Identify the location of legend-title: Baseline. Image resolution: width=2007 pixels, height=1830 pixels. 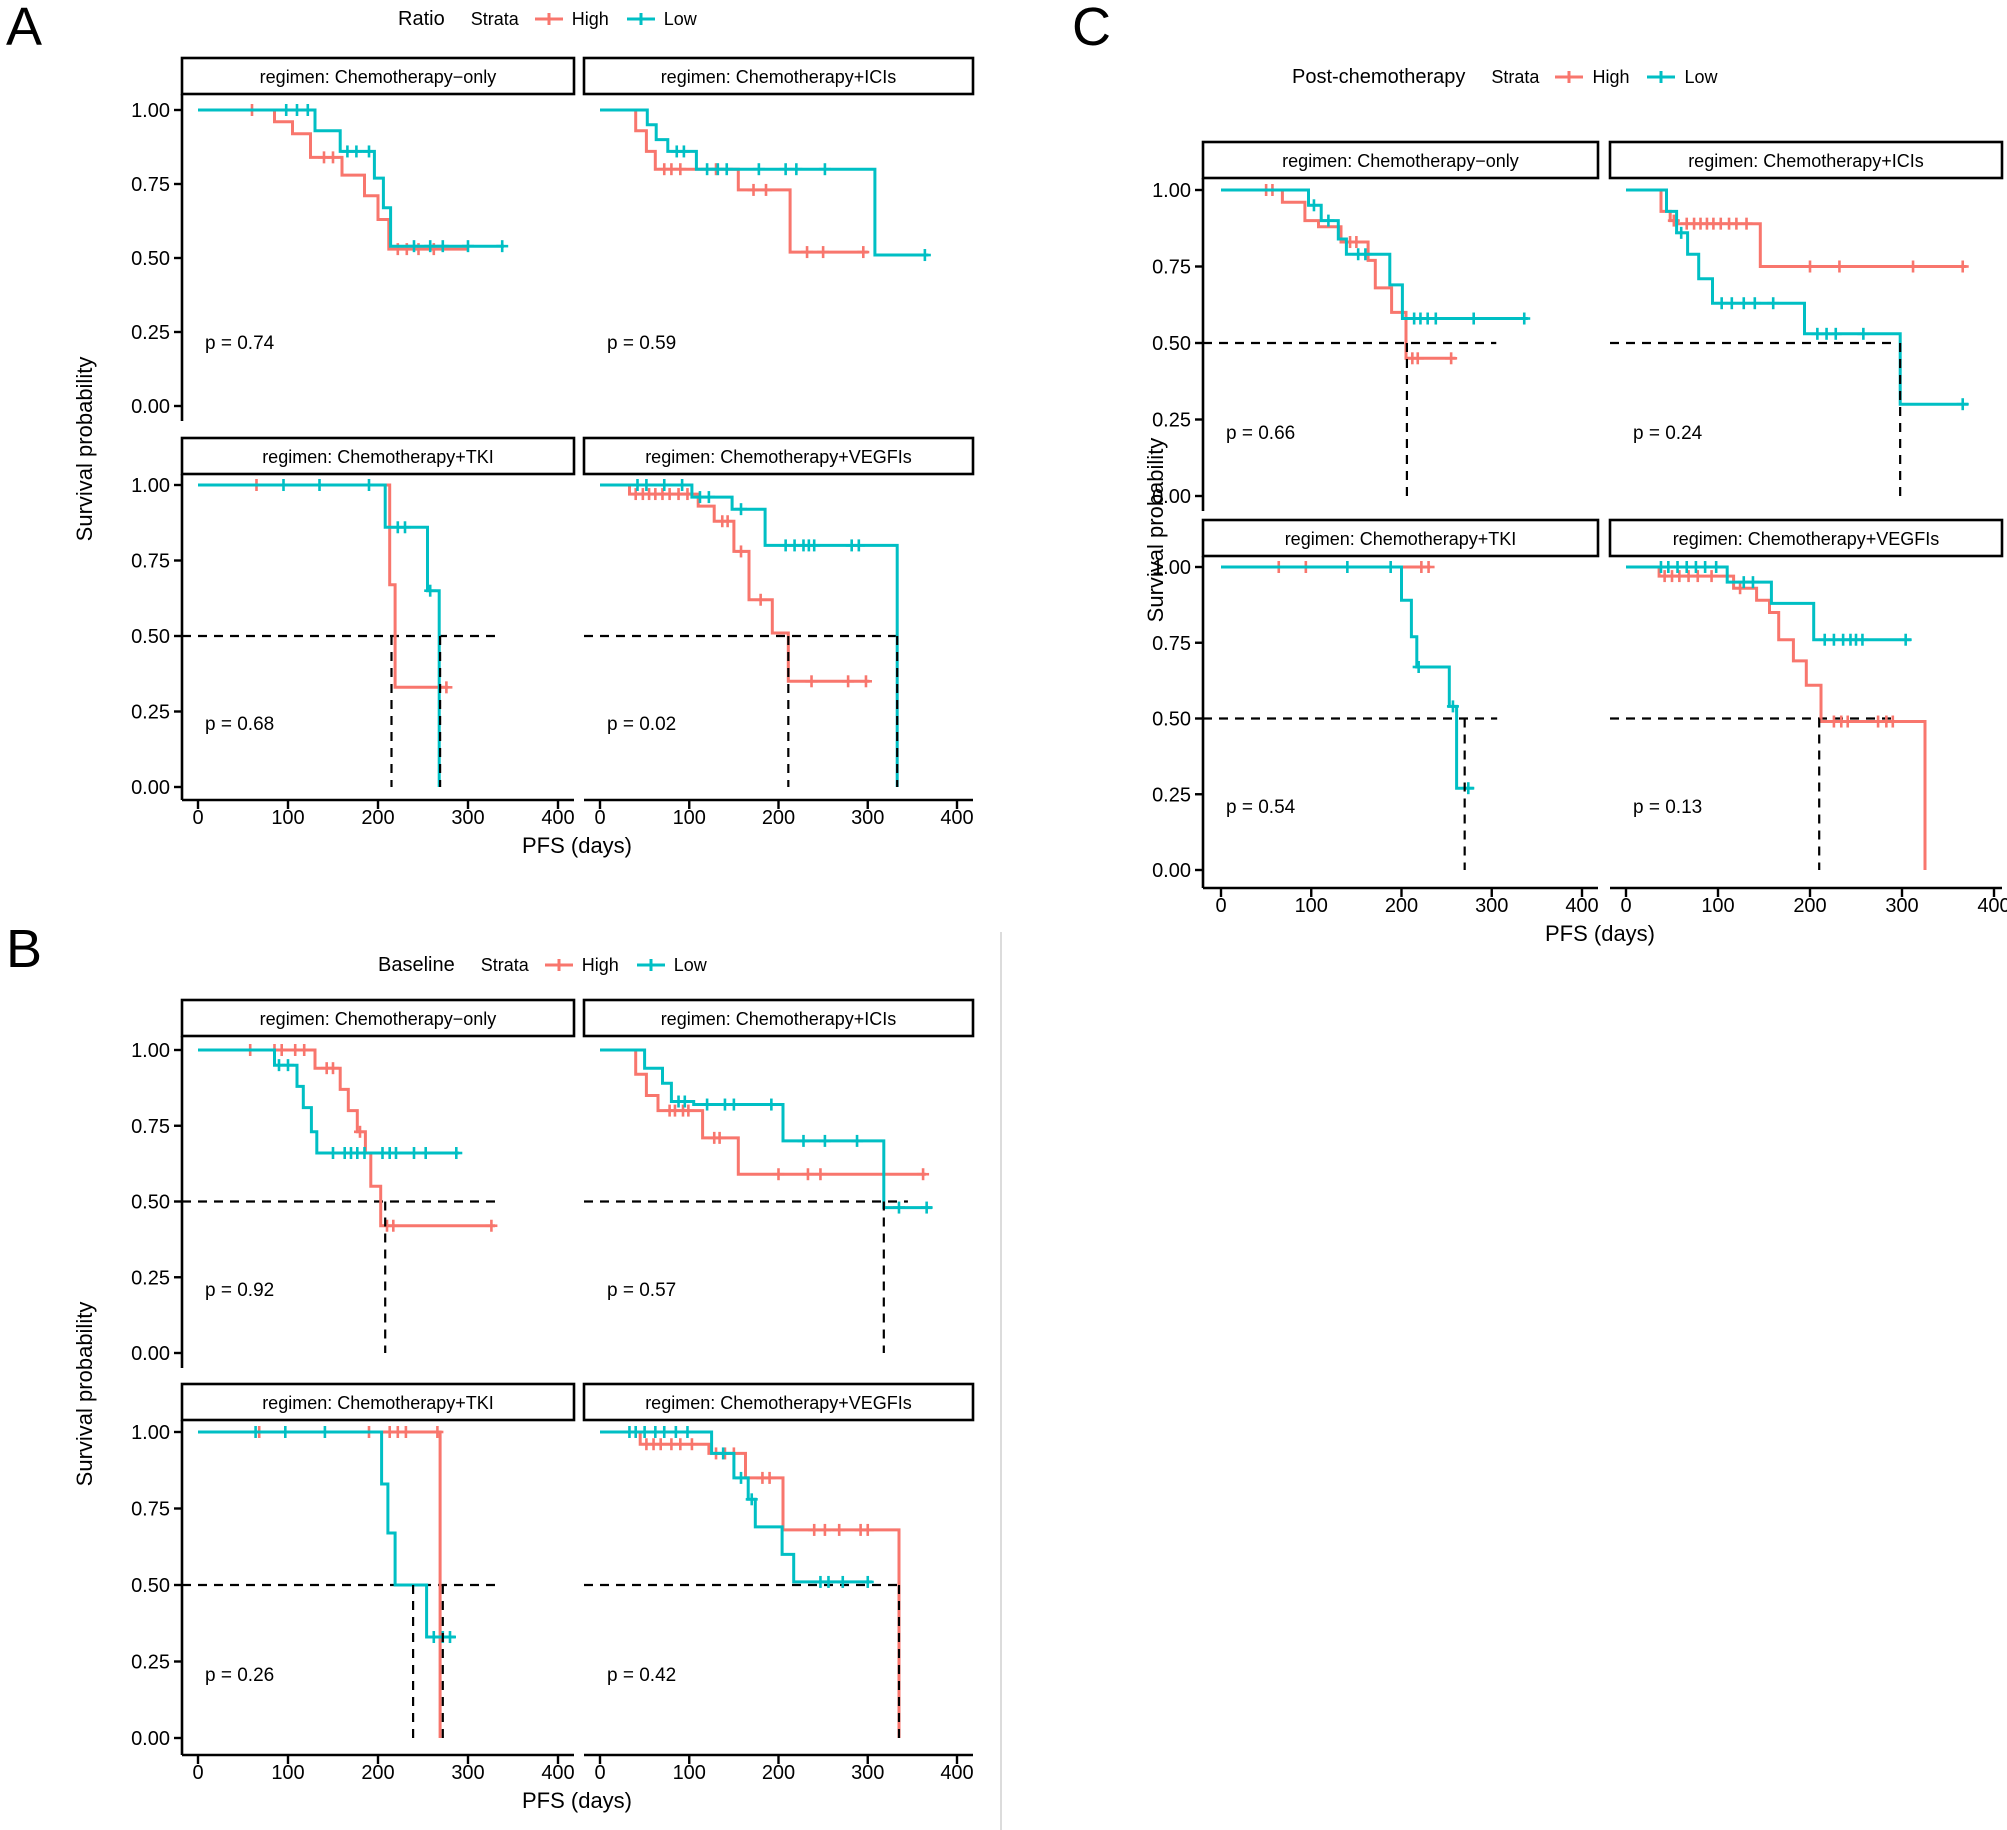
(416, 964).